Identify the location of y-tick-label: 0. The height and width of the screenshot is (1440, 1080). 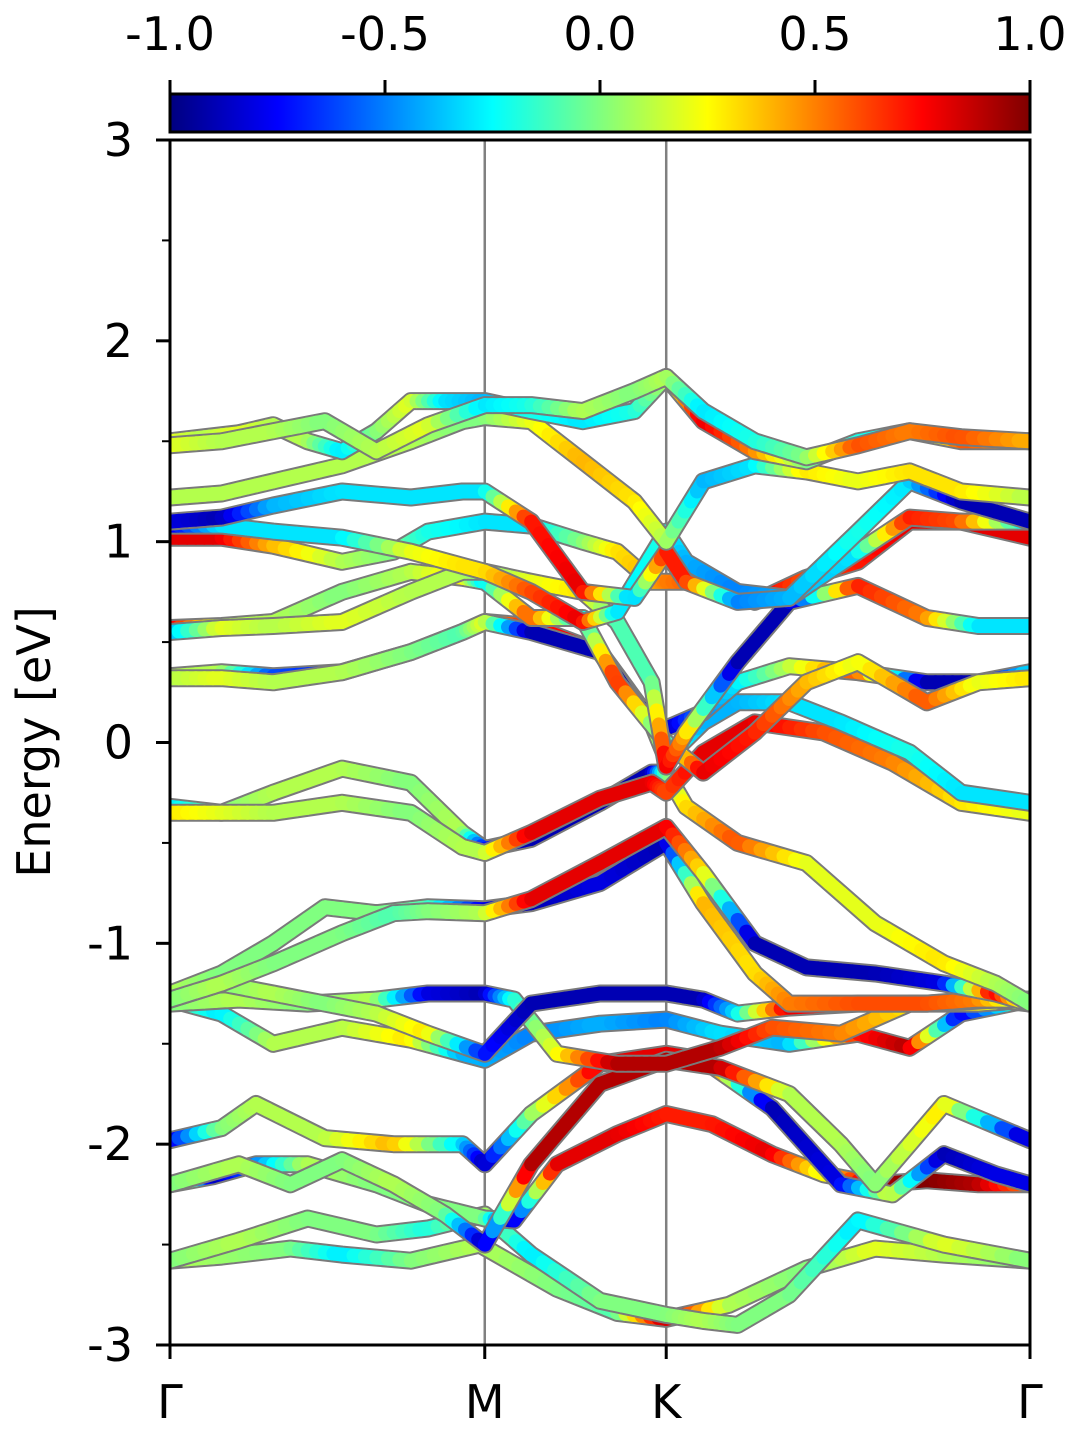
(118, 743).